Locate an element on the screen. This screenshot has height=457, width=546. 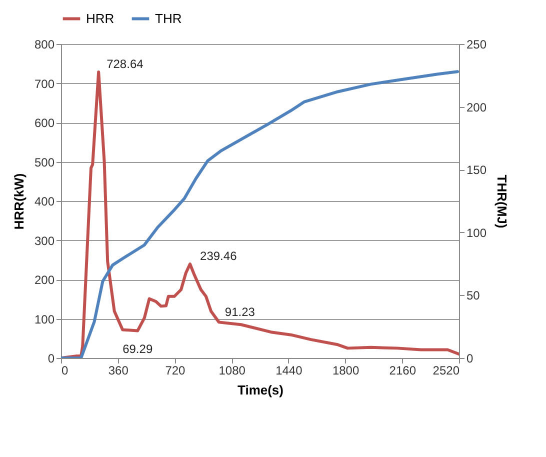
annotation: 69.29 is located at coordinates (137, 349).